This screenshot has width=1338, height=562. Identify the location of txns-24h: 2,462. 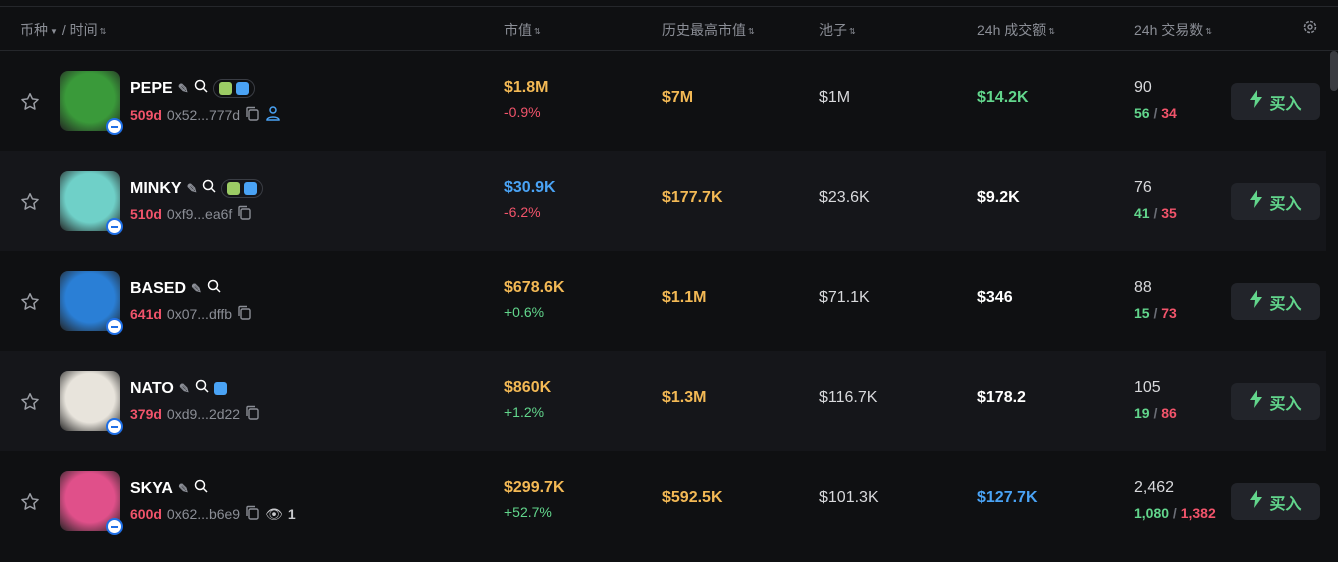
(1154, 487).